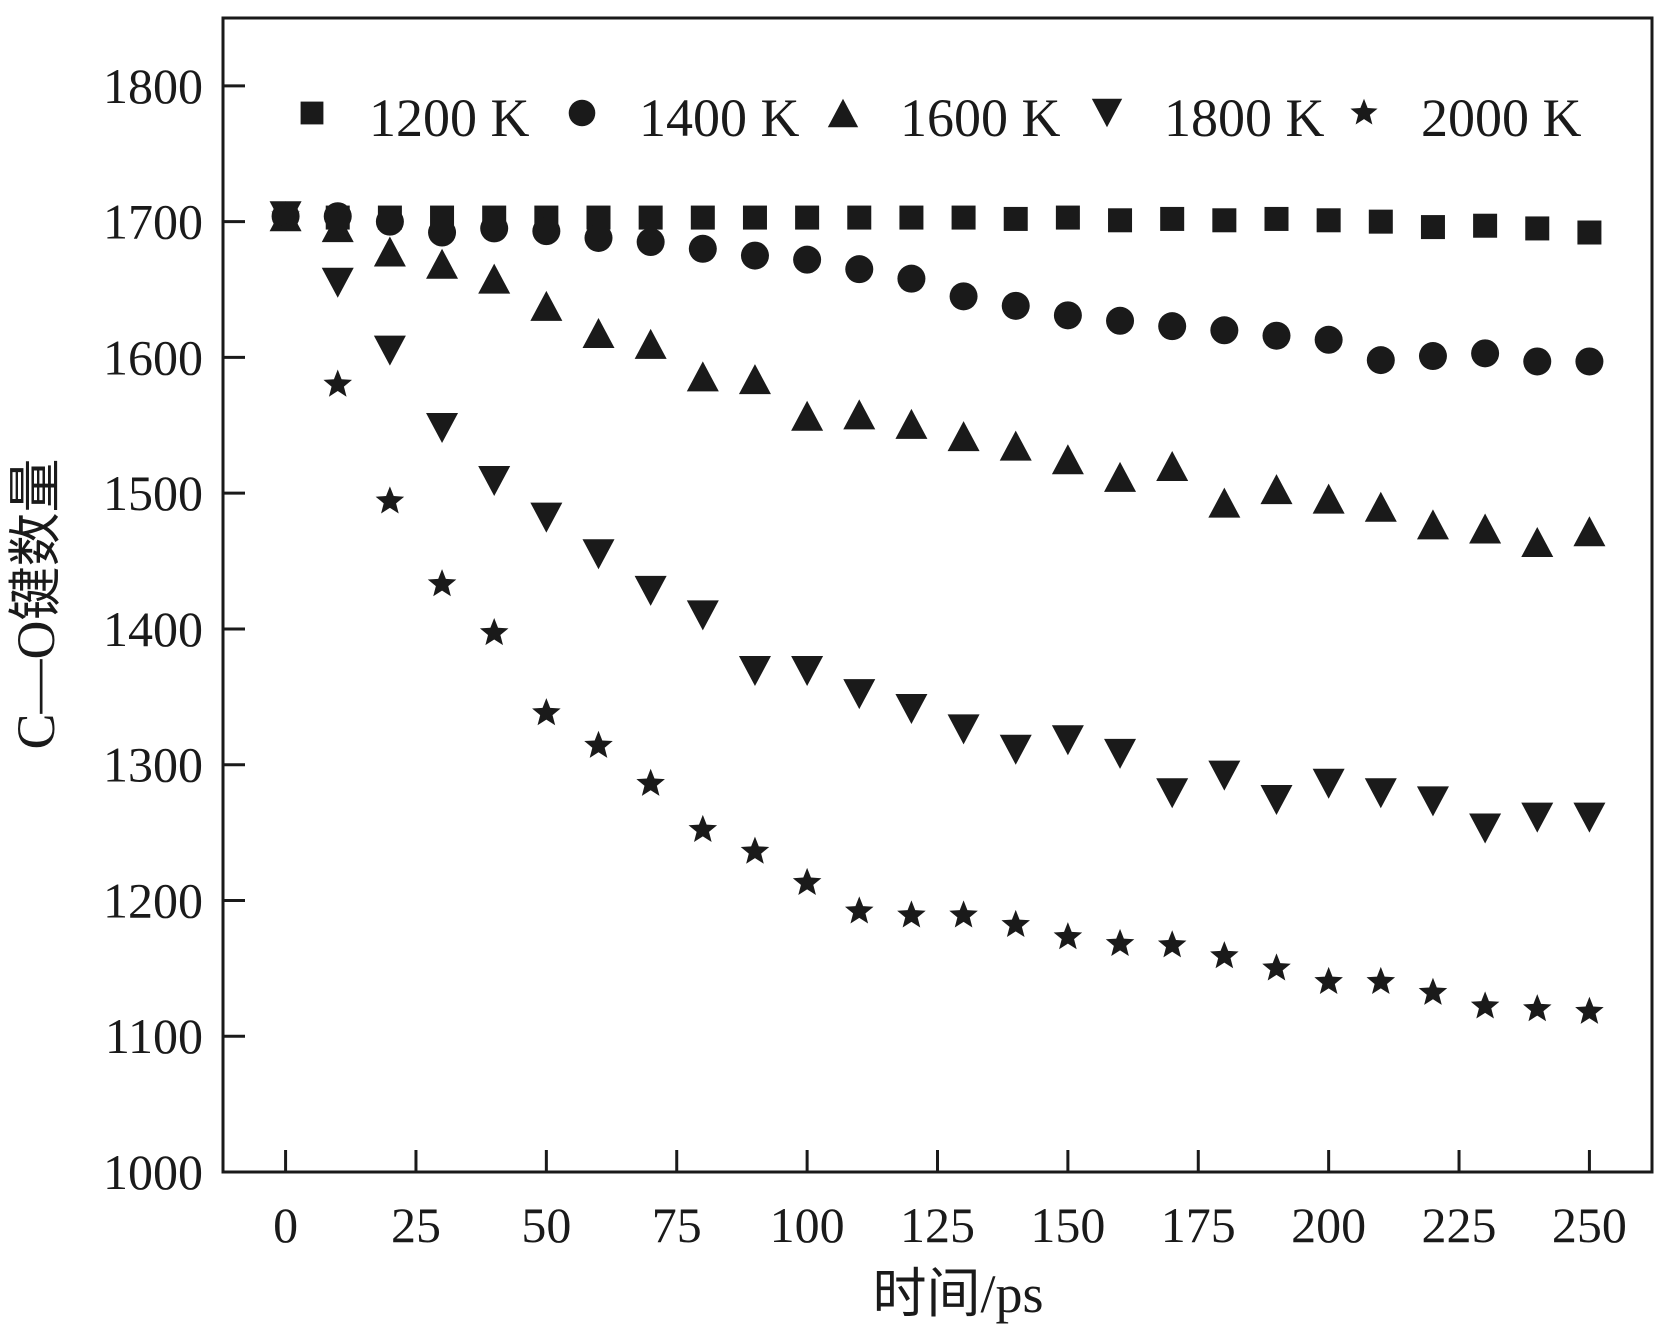  Describe the element at coordinates (957, 1294) in the screenshot. I see `x-axis-title: 时间/ps` at that location.